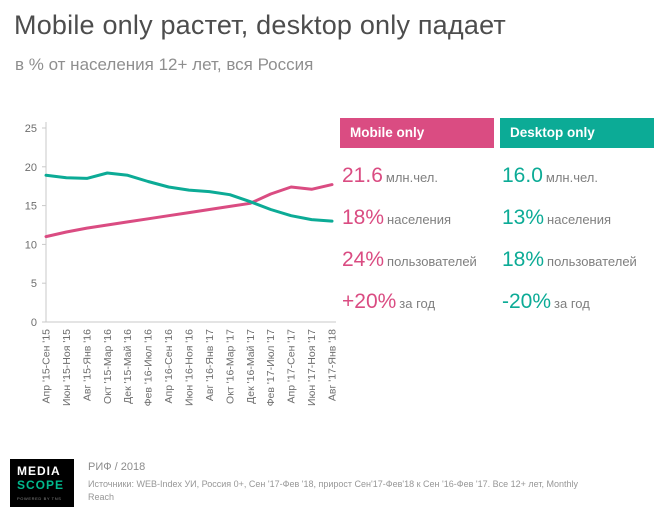 This screenshot has height=511, width=659. What do you see at coordinates (31, 168) in the screenshot?
I see `svg-text: 20` at bounding box center [31, 168].